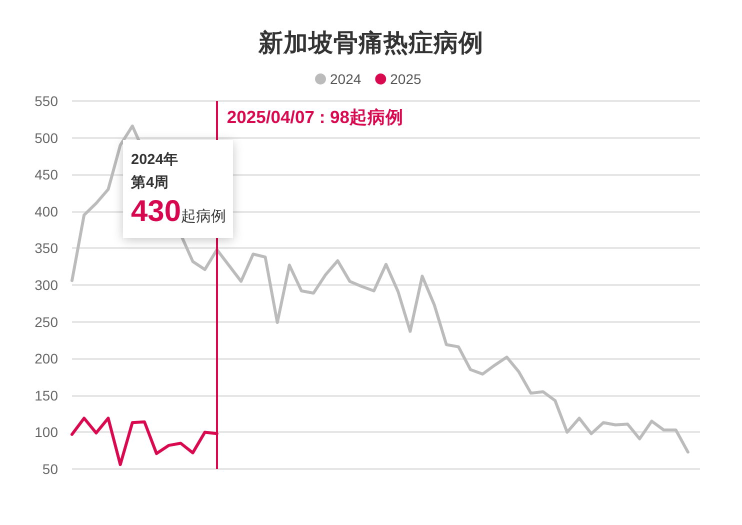 Image resolution: width=742 pixels, height=525 pixels. Describe the element at coordinates (406, 79) in the screenshot. I see `legend-label: 2025` at that location.